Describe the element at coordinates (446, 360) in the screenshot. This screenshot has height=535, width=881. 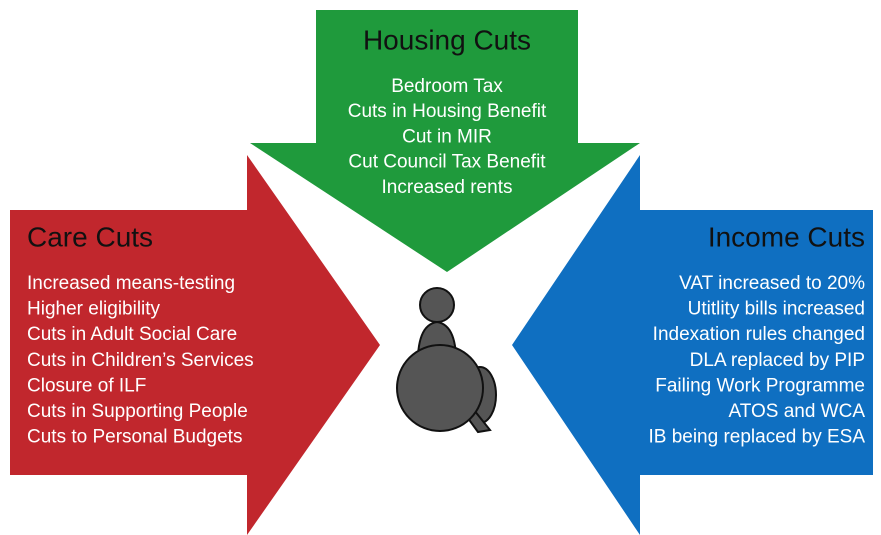
I see `person-icon` at that location.